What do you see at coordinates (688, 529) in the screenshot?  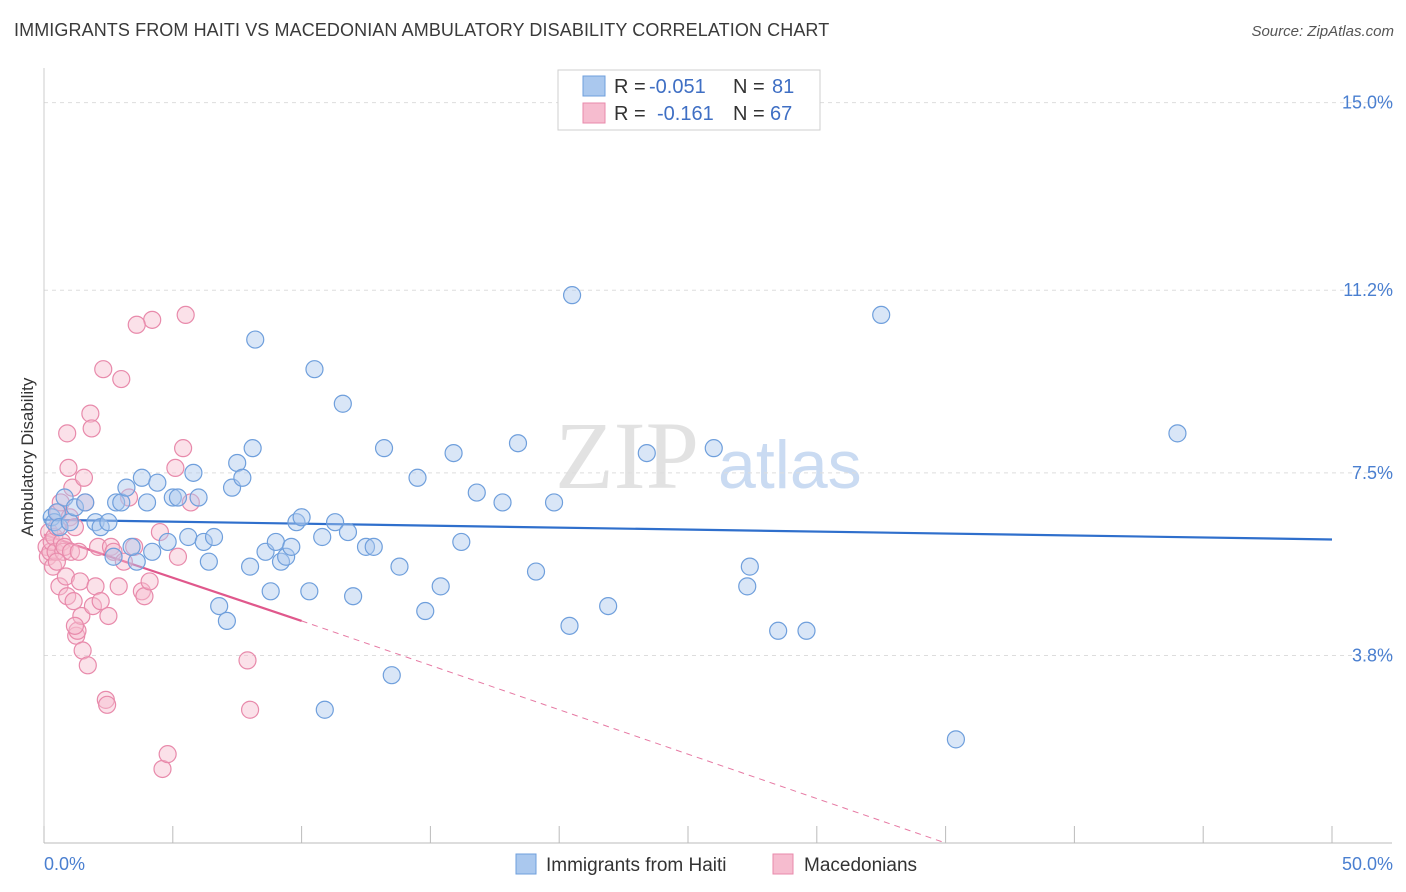 I see `haiti-trend-line` at bounding box center [688, 529].